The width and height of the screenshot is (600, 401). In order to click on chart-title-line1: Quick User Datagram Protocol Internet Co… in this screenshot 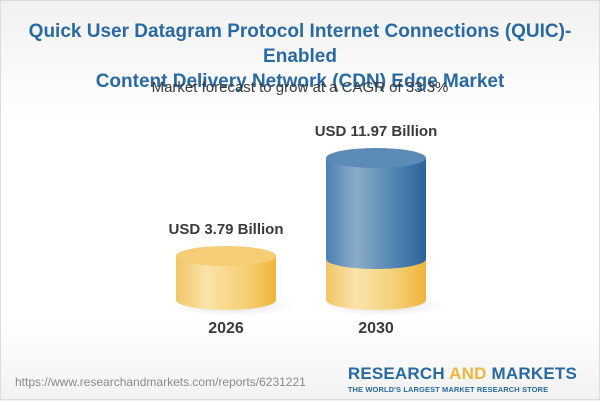, I will do `click(300, 44)`.